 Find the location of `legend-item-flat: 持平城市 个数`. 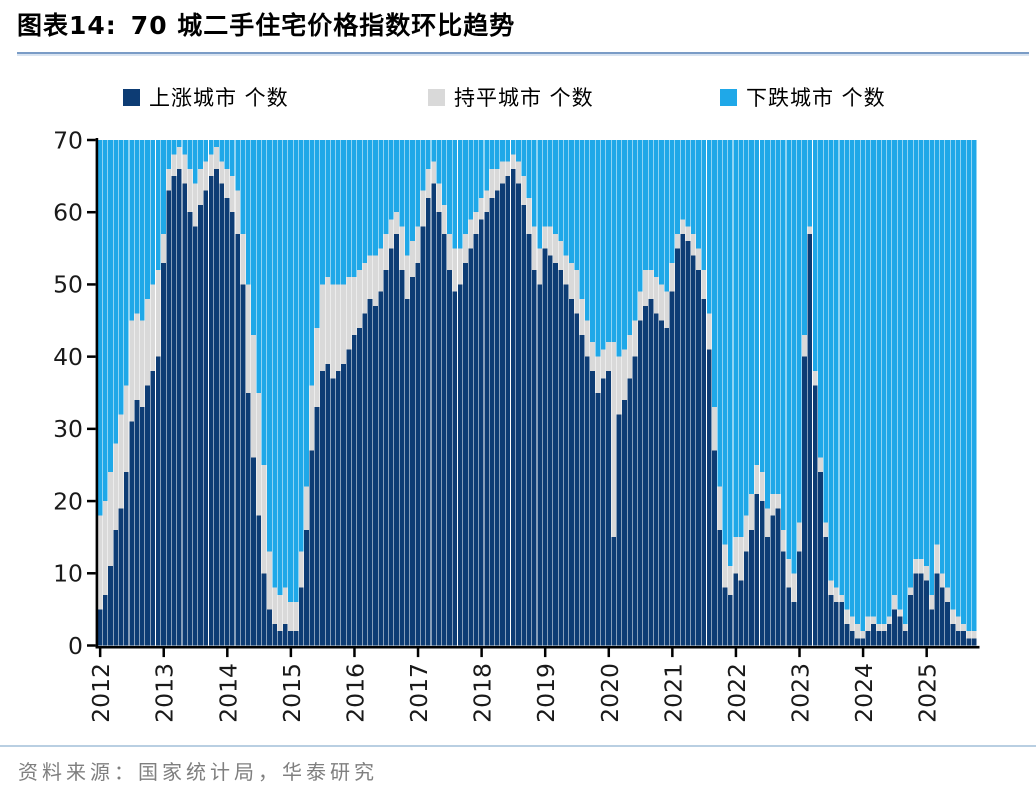

legend-item-flat: 持平城市 个数 is located at coordinates (511, 97).